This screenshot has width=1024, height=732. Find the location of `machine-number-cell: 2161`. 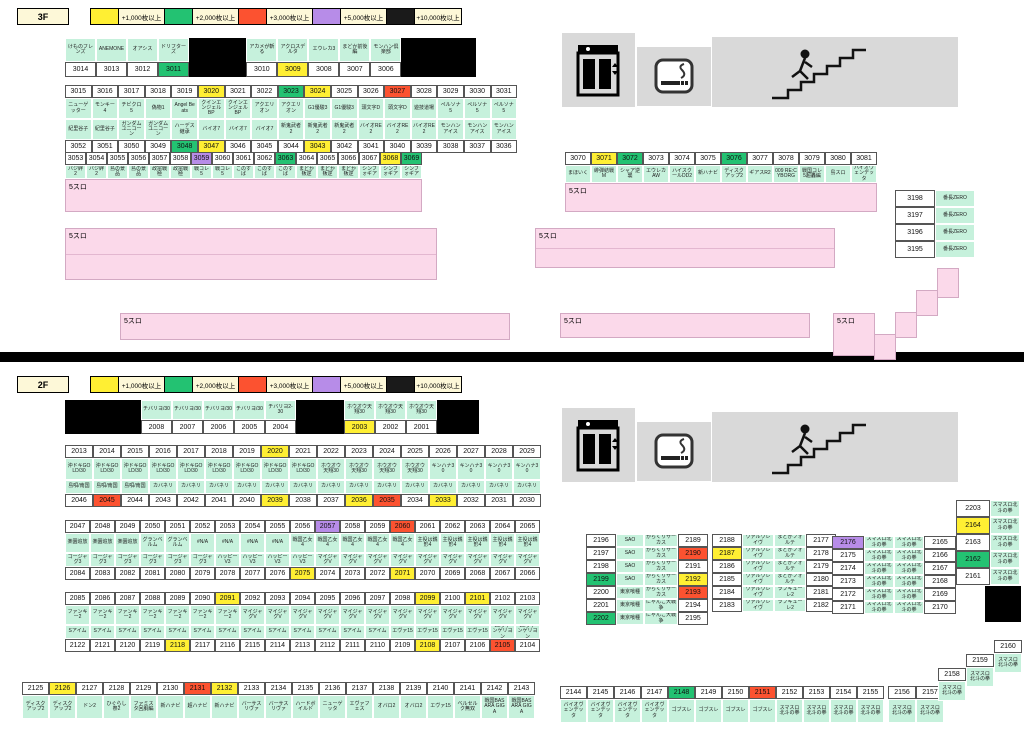

machine-number-cell: 2161 is located at coordinates (973, 576).